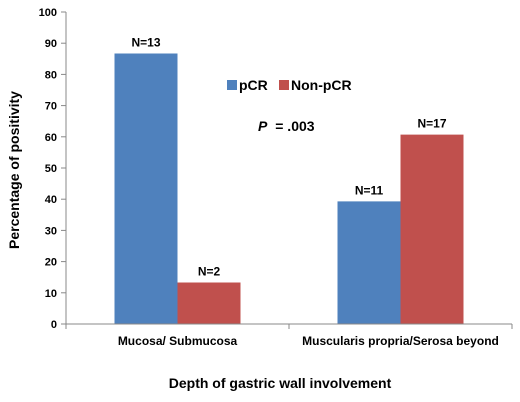 The height and width of the screenshot is (402, 520). I want to click on x-axis-title: Depth of gastric wall involvement, so click(280, 383).